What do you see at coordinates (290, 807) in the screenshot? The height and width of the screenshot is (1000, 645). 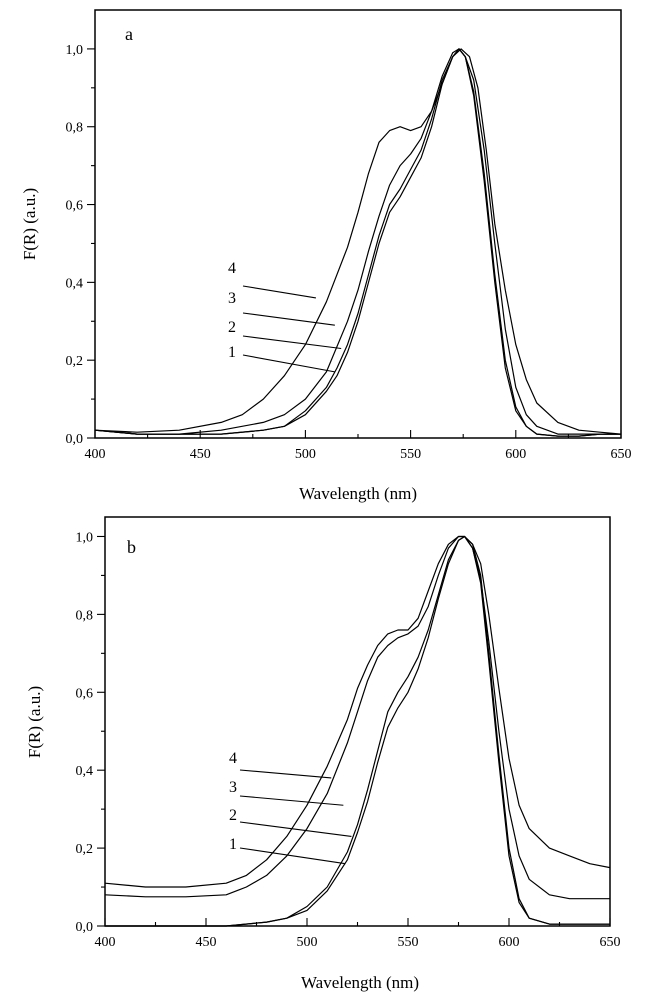 I see `curve-labels-b: 4 3 2 1` at bounding box center [290, 807].